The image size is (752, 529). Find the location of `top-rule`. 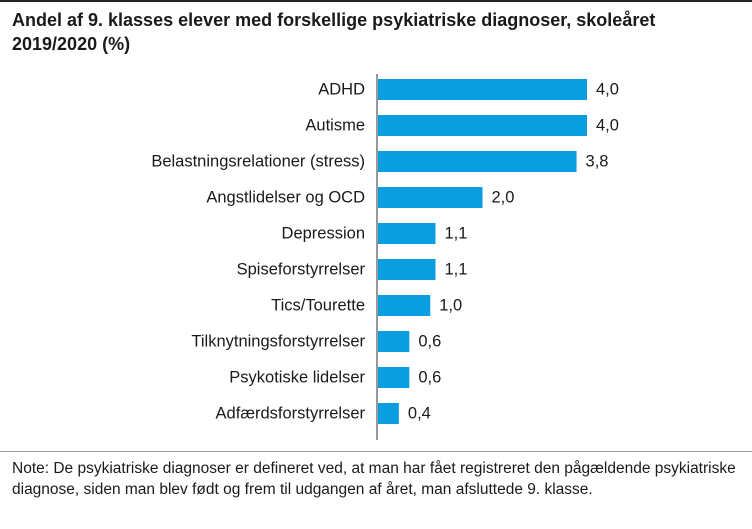

top-rule is located at coordinates (376, 1).